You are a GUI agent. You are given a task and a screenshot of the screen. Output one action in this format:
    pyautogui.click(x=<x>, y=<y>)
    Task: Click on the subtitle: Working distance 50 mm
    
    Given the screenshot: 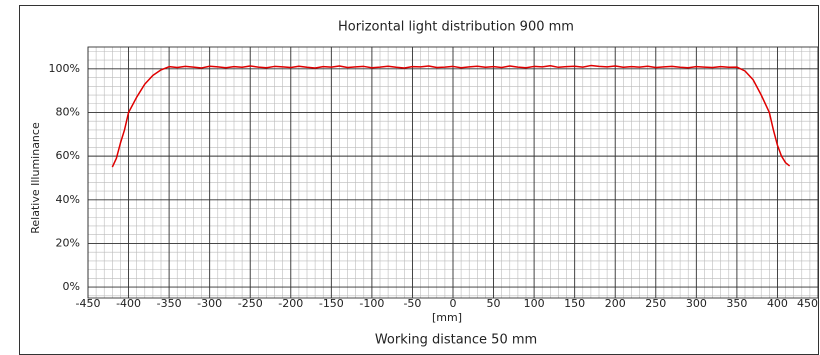 What is the action you would take?
    pyautogui.click(x=456, y=340)
    